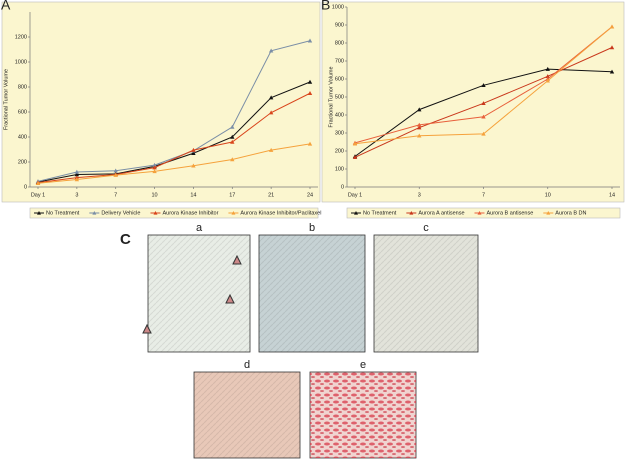 Image resolution: width=640 pixels, height=464 pixels. I want to click on y-tick-label: 1200, so click(21, 37).